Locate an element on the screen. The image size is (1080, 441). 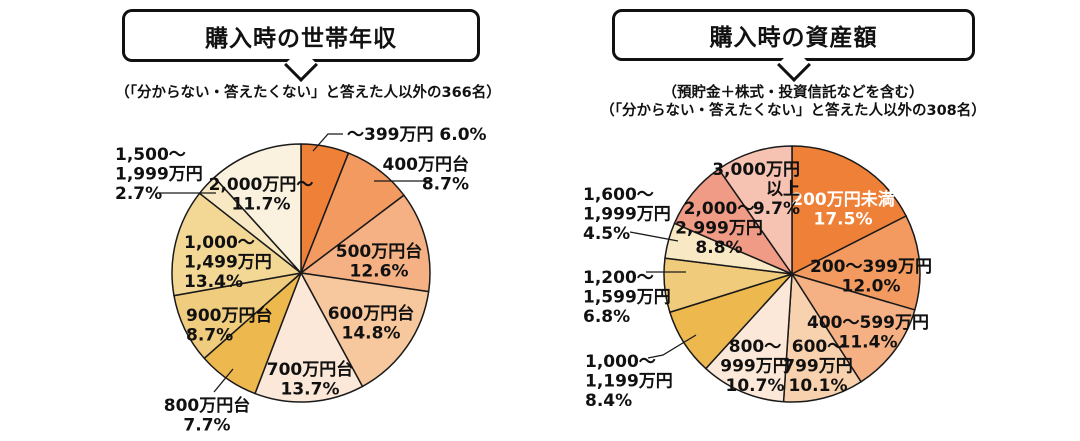
slice-label: 3,000万円以上 9.7% is located at coordinates (756, 189).